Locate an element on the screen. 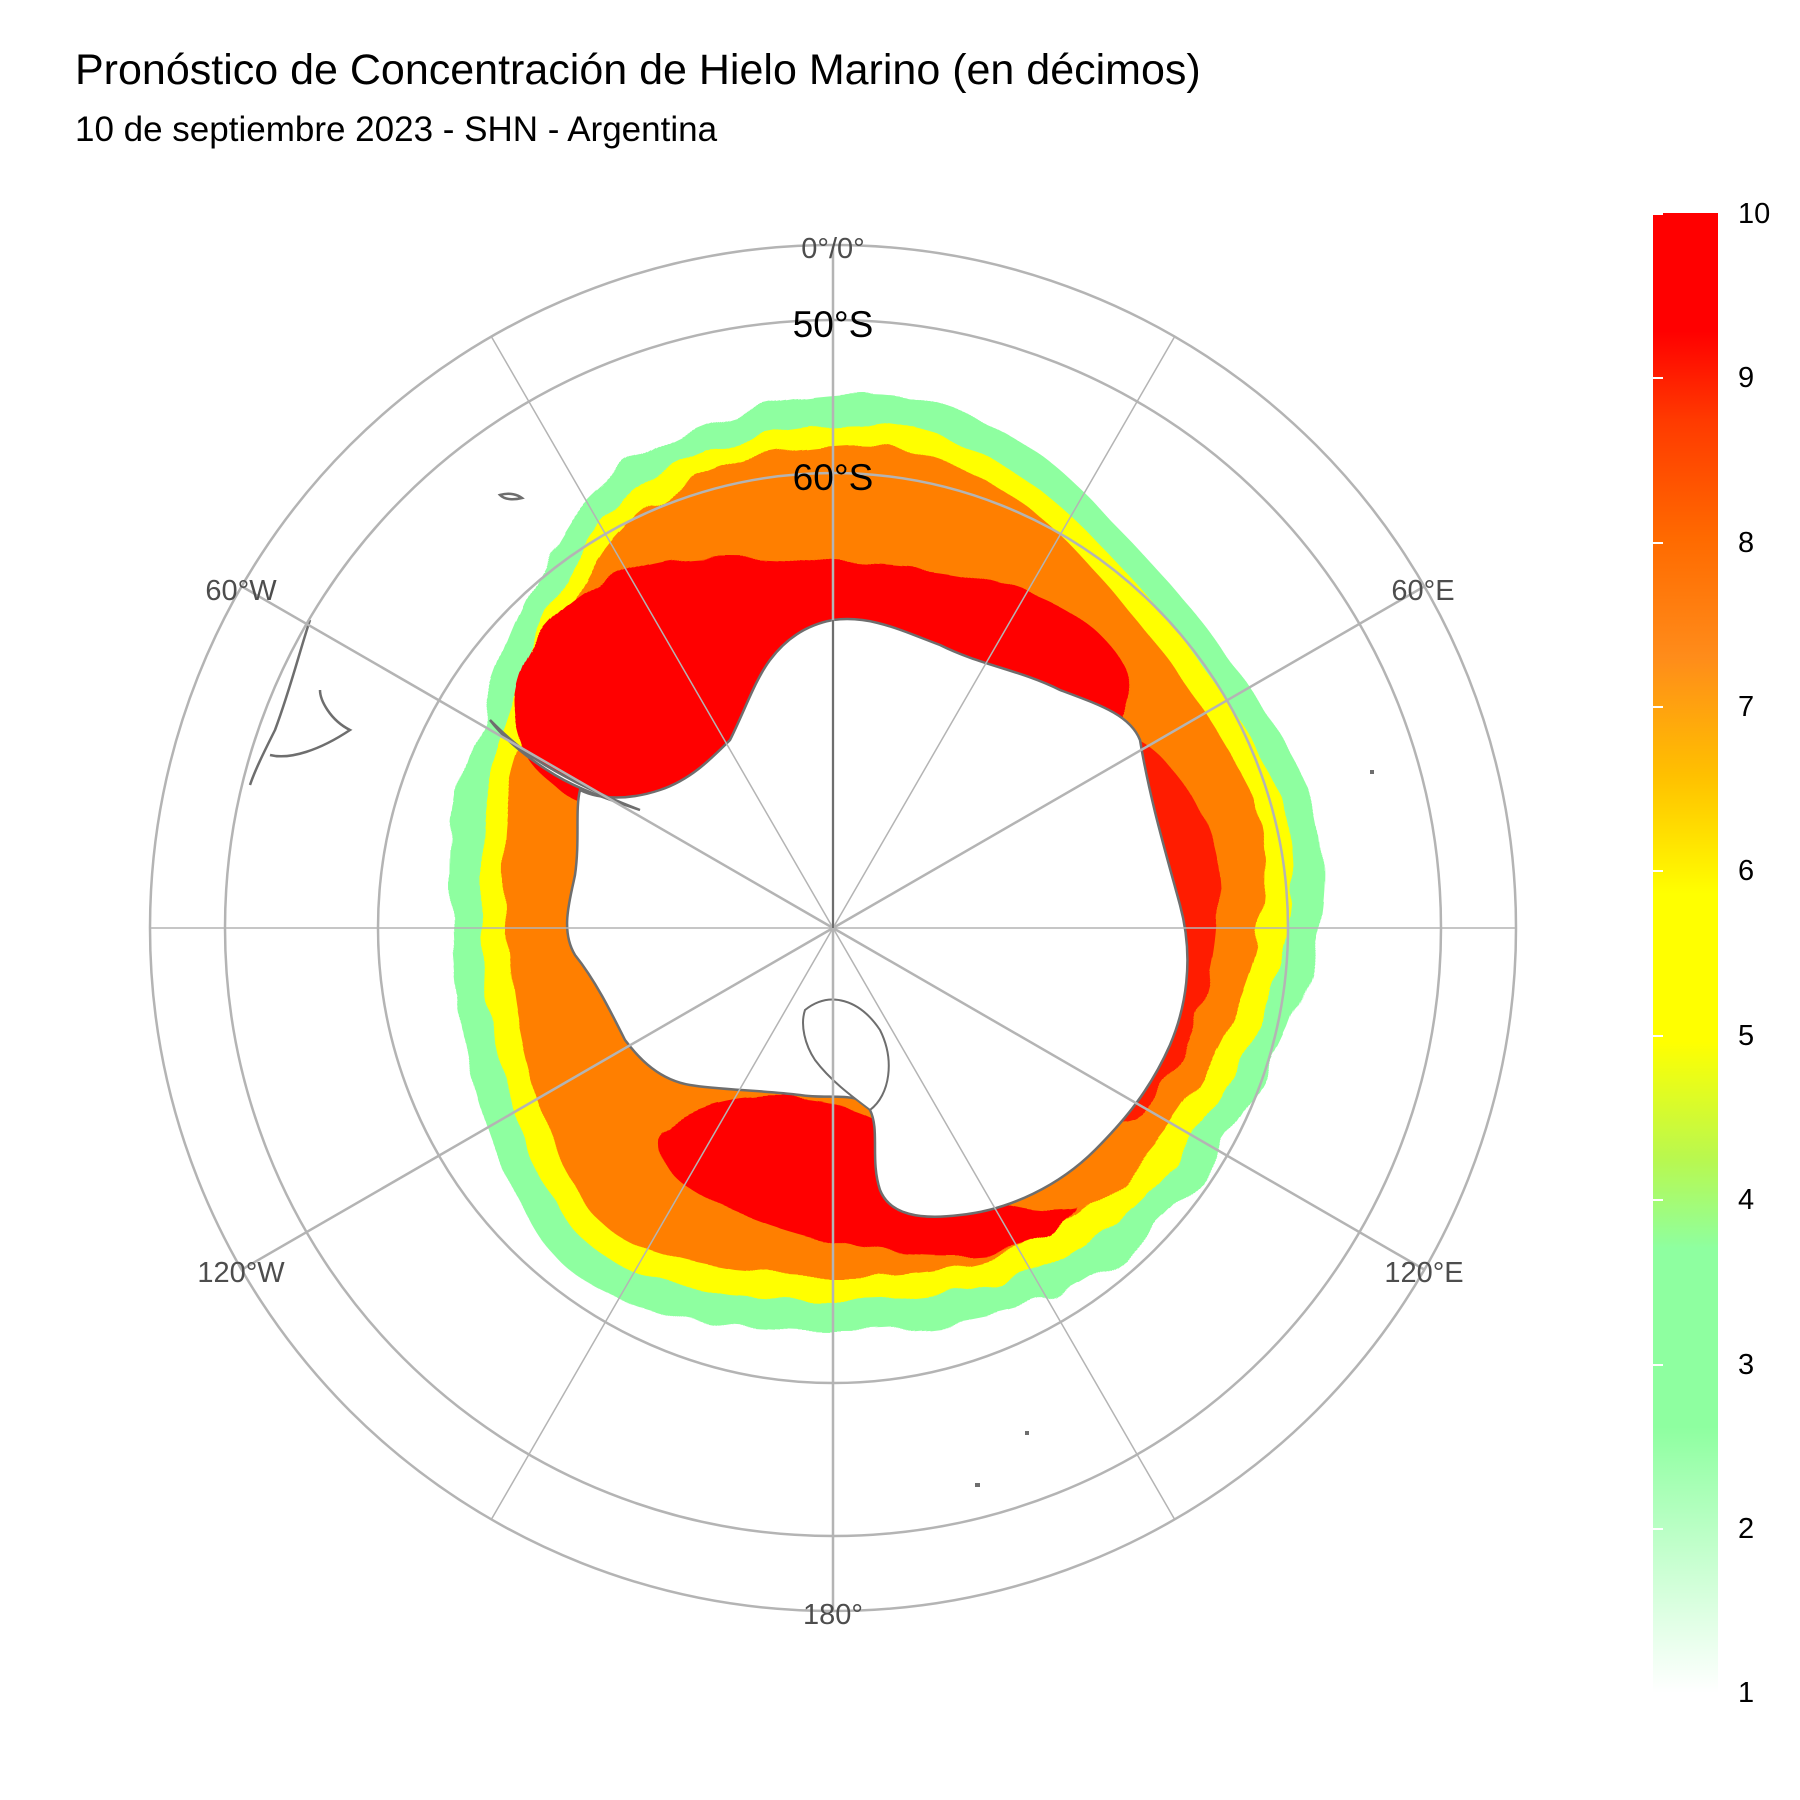 Image resolution: width=1800 pixels, height=1800 pixels. lon-label-60e: 60°E is located at coordinates (1422, 591).